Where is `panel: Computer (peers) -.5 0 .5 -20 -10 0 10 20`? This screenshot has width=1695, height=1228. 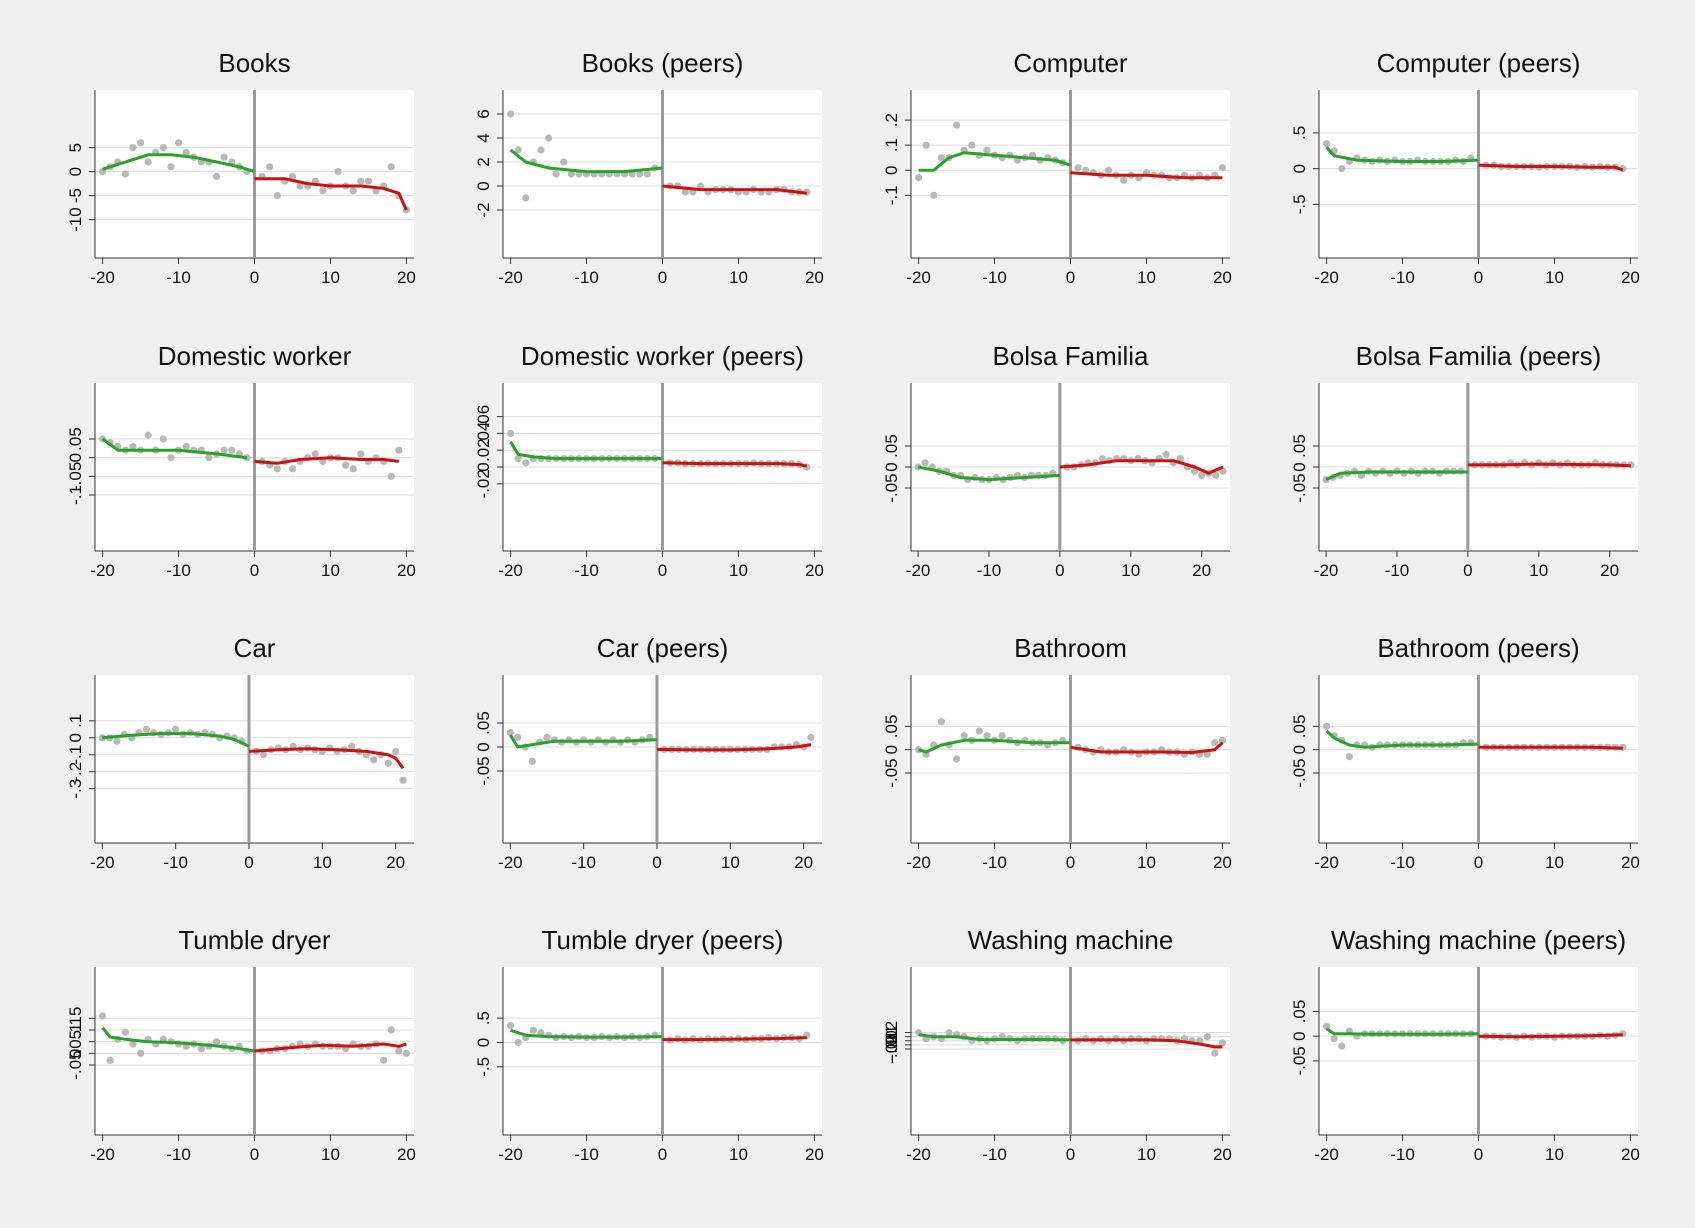
panel: Computer (peers) -.5 0 .5 -20 -10 0 10 20 is located at coordinates (1465, 167).